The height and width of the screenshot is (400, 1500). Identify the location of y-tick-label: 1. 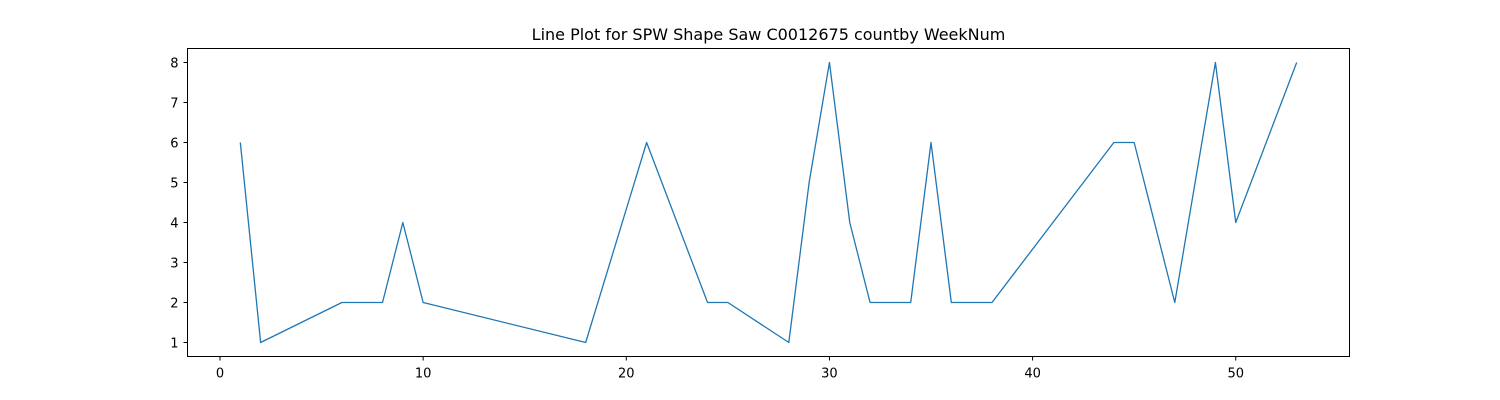
(174, 344).